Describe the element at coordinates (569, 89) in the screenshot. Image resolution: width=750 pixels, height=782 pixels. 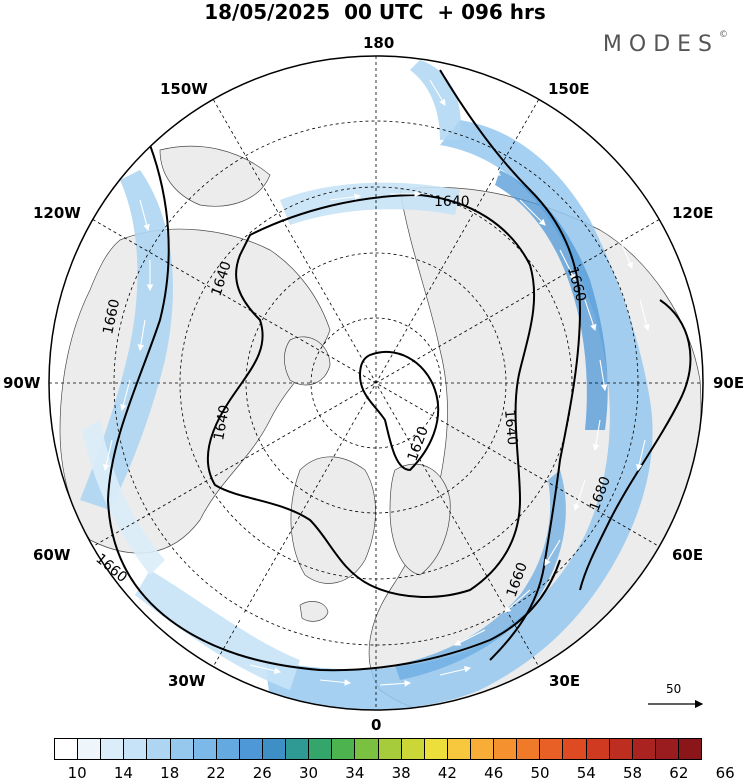
I see `lon-label-150e: 150E` at that location.